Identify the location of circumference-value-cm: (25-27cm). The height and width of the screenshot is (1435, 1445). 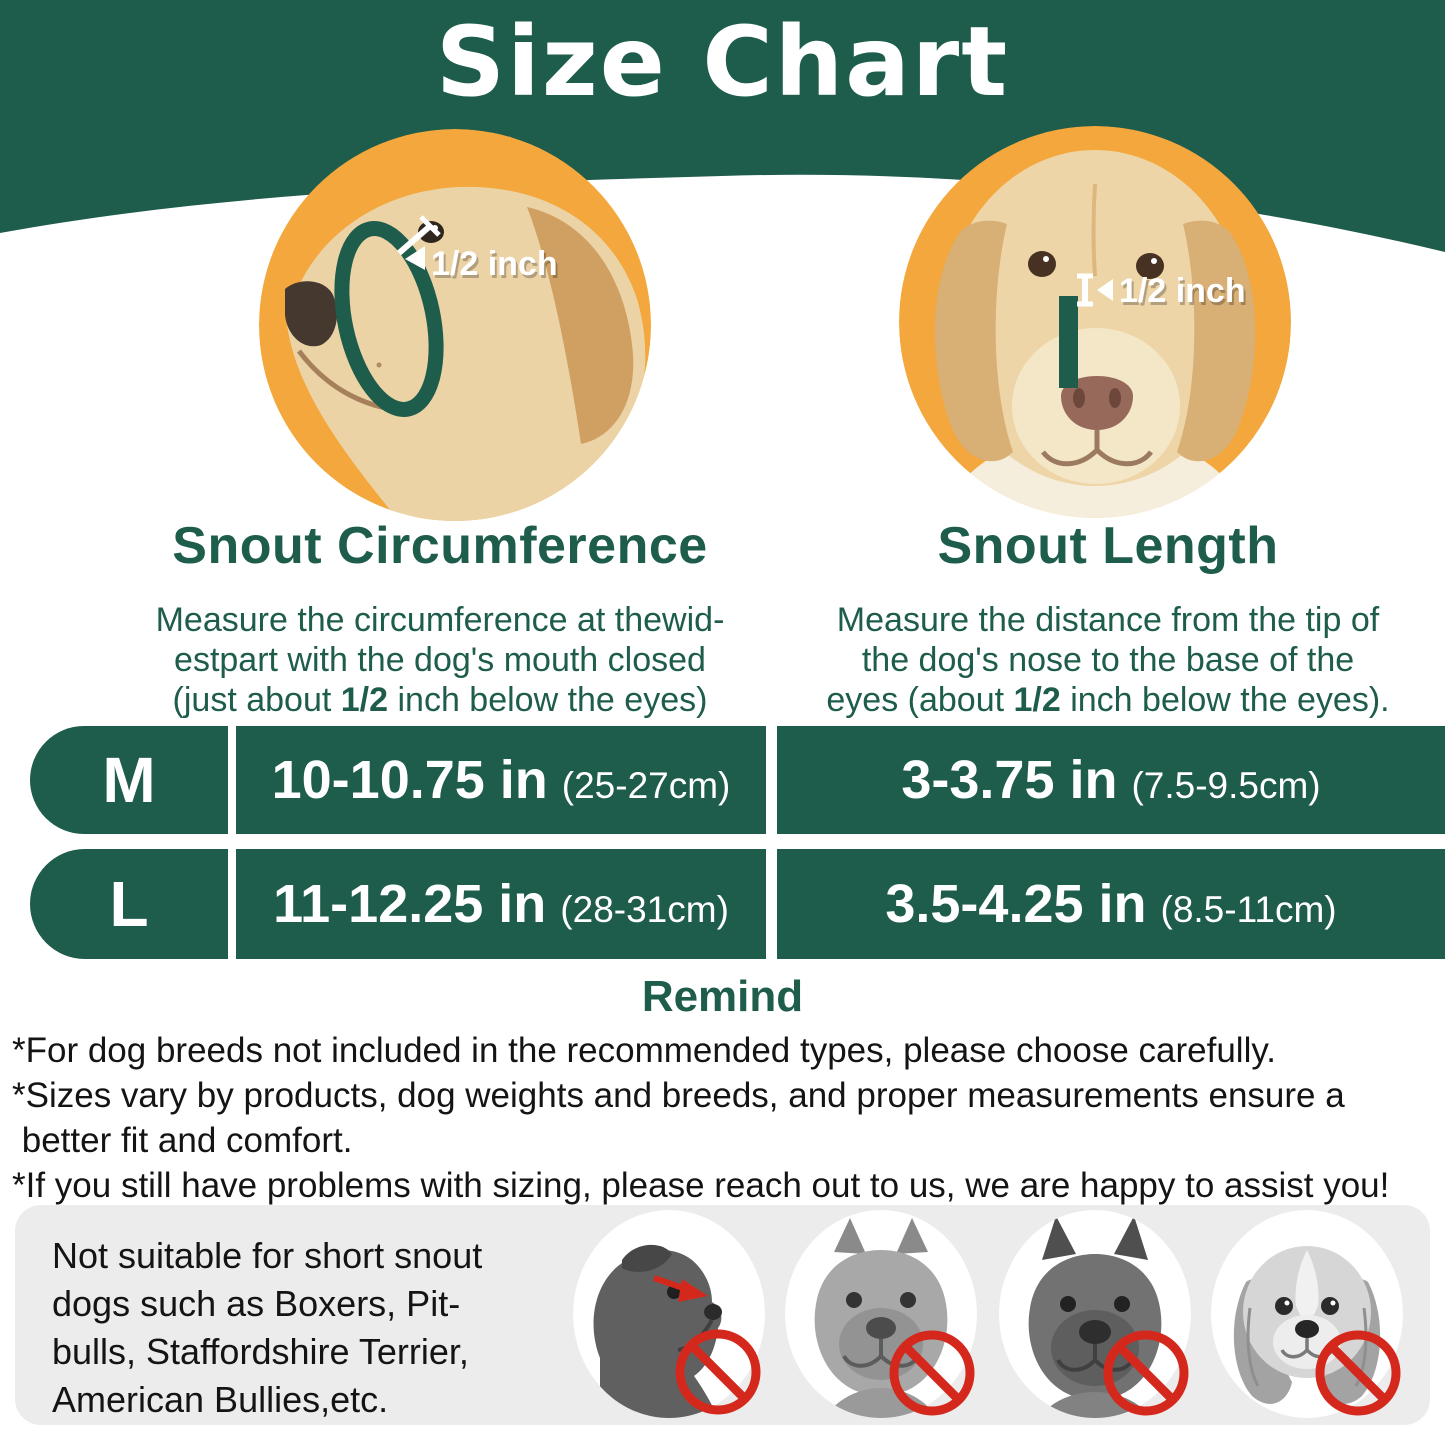
(646, 785).